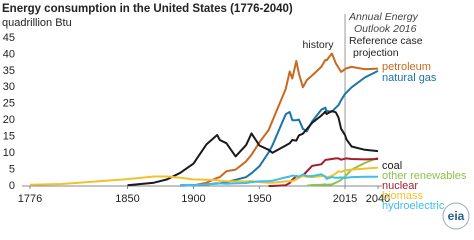  I want to click on y-tick-label: 10, so click(9, 153).